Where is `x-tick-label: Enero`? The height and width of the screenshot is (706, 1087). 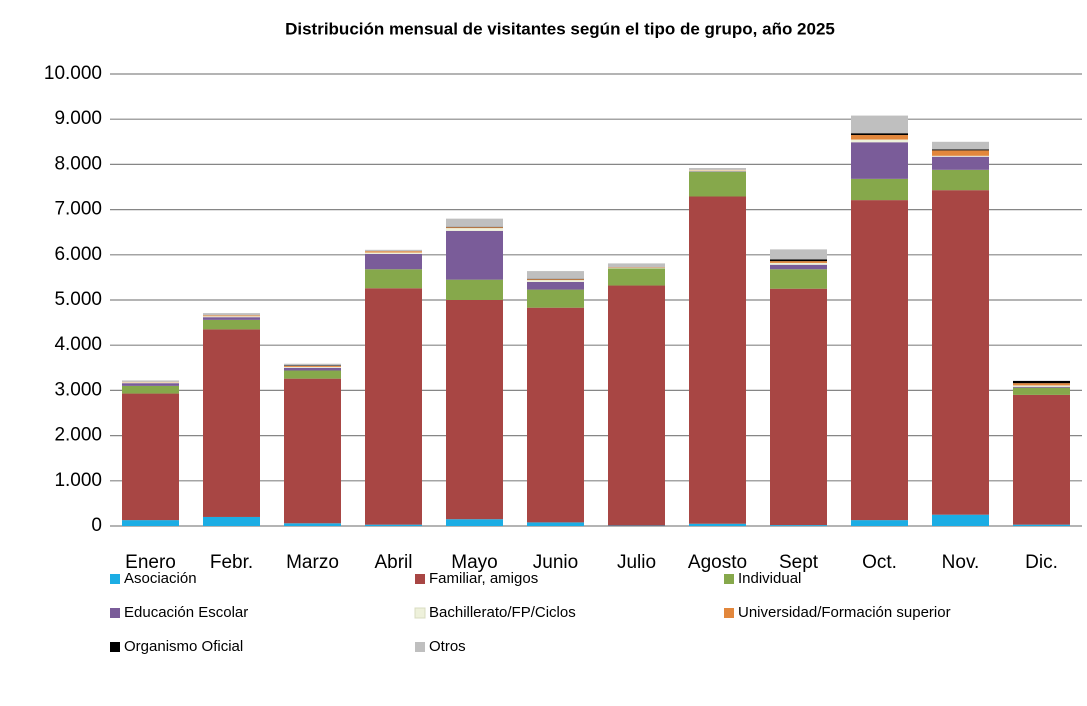 x-tick-label: Enero is located at coordinates (150, 562).